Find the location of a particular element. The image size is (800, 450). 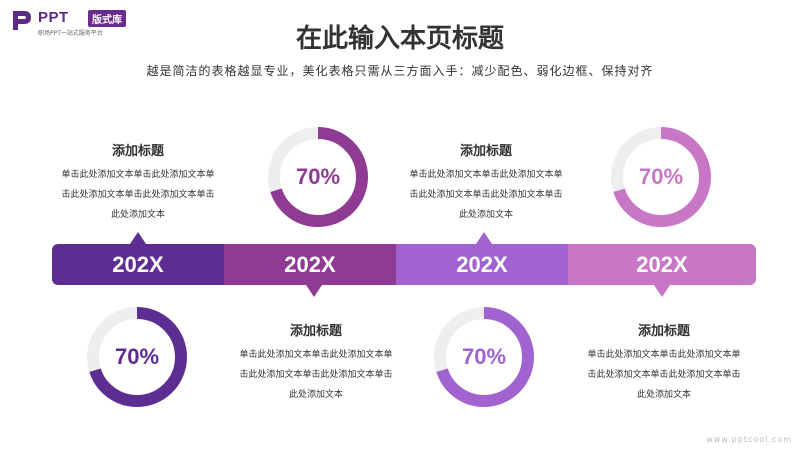

timeline-segment-3: 202X is located at coordinates (482, 264).